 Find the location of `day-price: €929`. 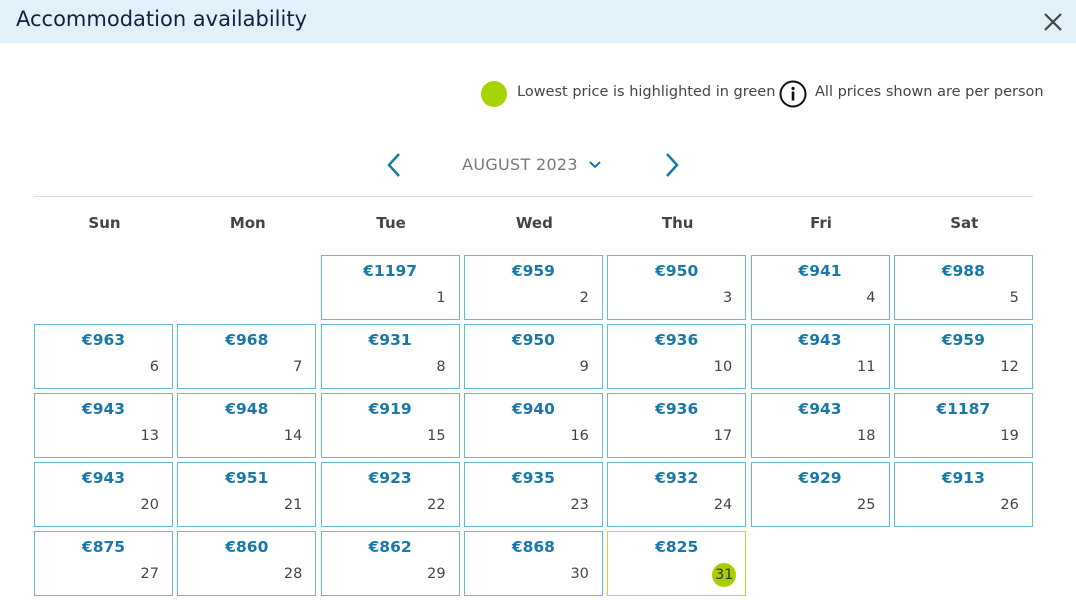

day-price: €929 is located at coordinates (820, 478).